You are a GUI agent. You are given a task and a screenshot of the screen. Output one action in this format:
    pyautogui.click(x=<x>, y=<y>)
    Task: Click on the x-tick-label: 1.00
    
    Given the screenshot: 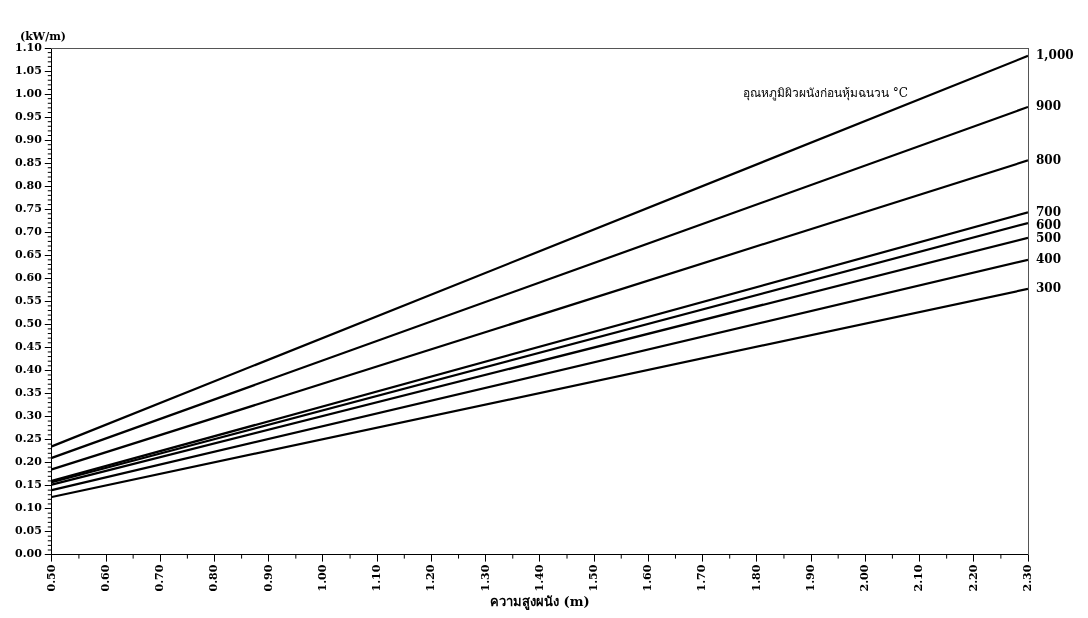 What is the action you would take?
    pyautogui.click(x=322, y=578)
    